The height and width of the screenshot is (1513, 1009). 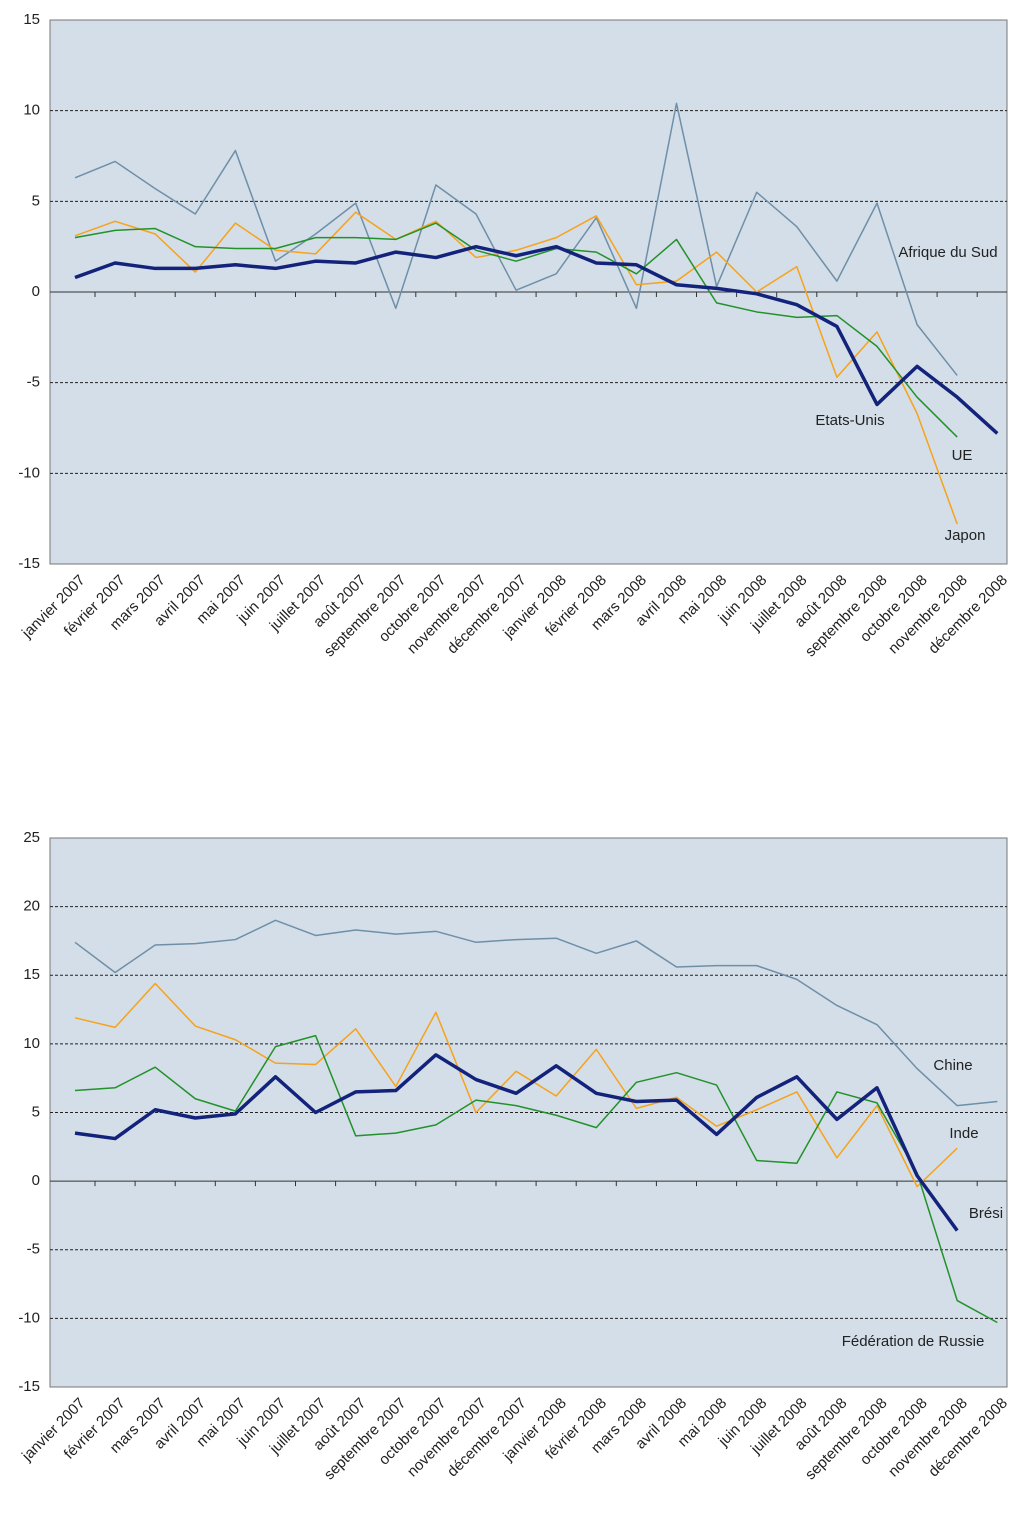 What do you see at coordinates (986, 1213) in the screenshot?
I see `series-label: Brési` at bounding box center [986, 1213].